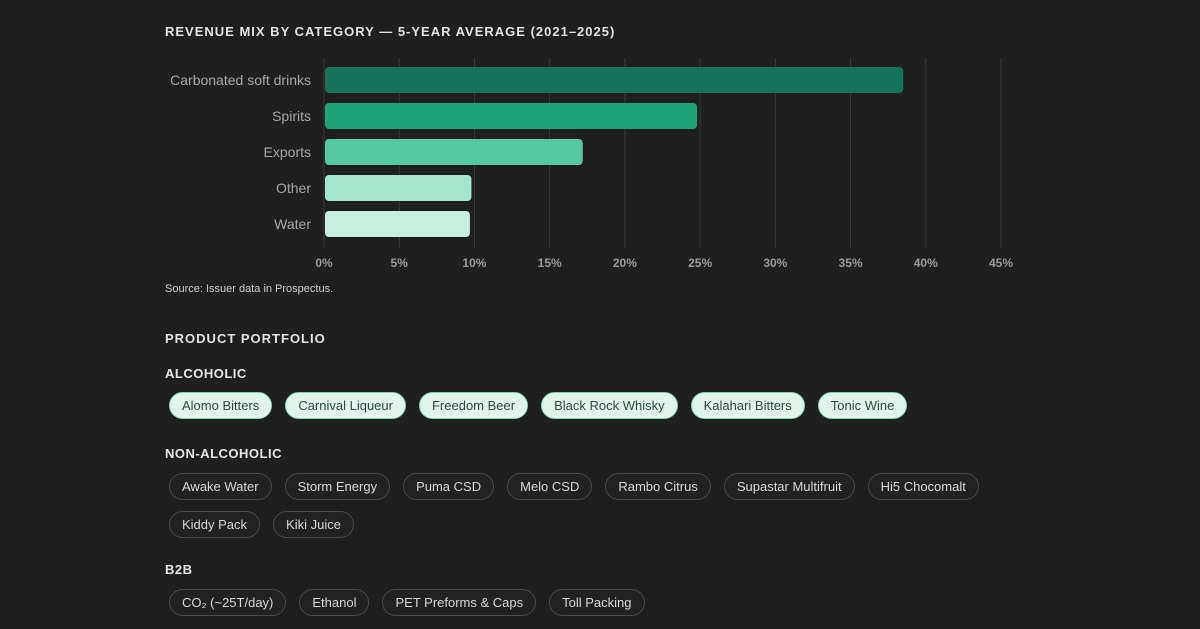  I want to click on category-label: Spirits, so click(291, 116).